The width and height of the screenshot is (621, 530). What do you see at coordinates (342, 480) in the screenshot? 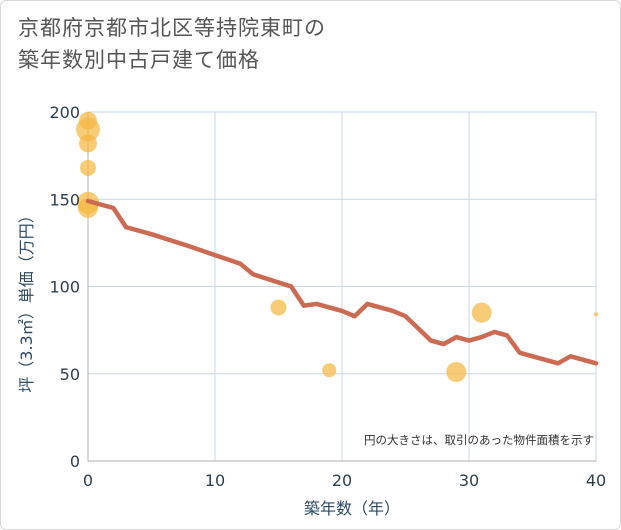
I see `x-tick-label: 20` at bounding box center [342, 480].